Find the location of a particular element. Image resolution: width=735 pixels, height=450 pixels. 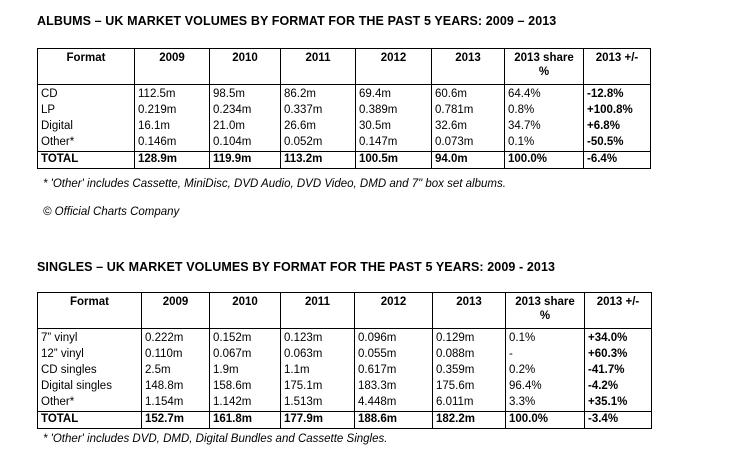

change-cell: +100.8% is located at coordinates (617, 111).